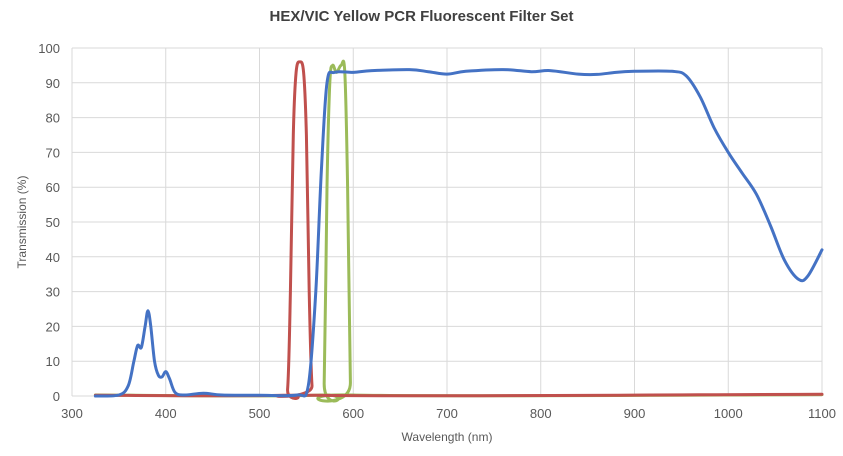 The height and width of the screenshot is (456, 843). What do you see at coordinates (53, 152) in the screenshot?
I see `y-tick-label: 70` at bounding box center [53, 152].